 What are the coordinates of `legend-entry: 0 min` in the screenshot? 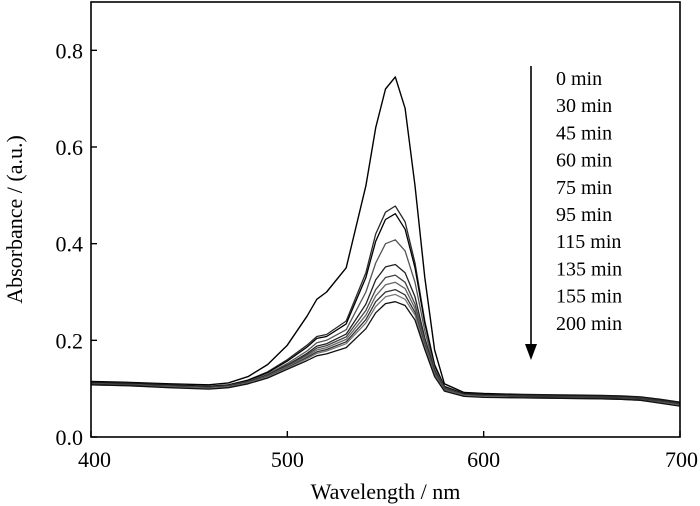 It's located at (579, 79).